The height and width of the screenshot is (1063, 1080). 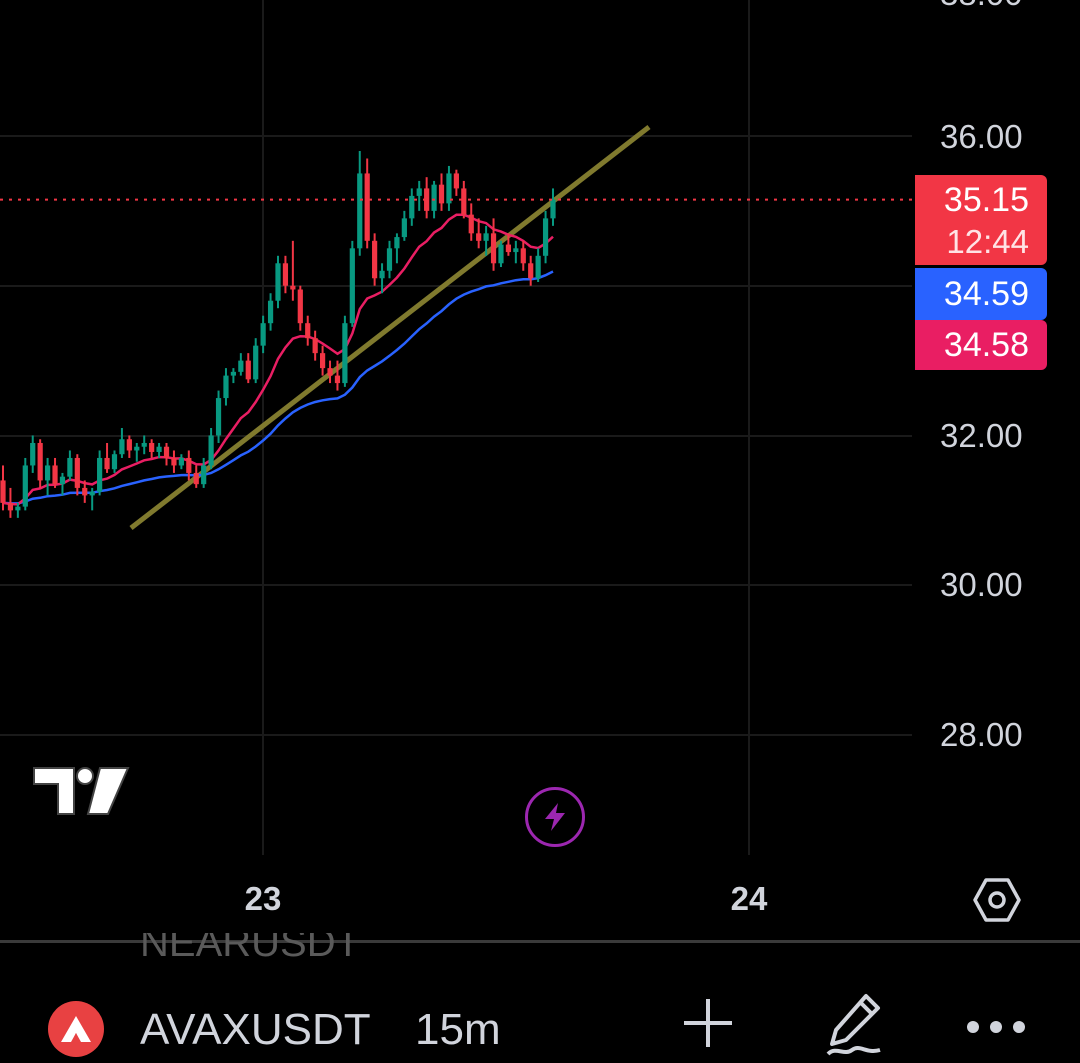 I want to click on price-axis: 38.00 36.00 32.00 30.00 28.00, so click(x=981, y=376).